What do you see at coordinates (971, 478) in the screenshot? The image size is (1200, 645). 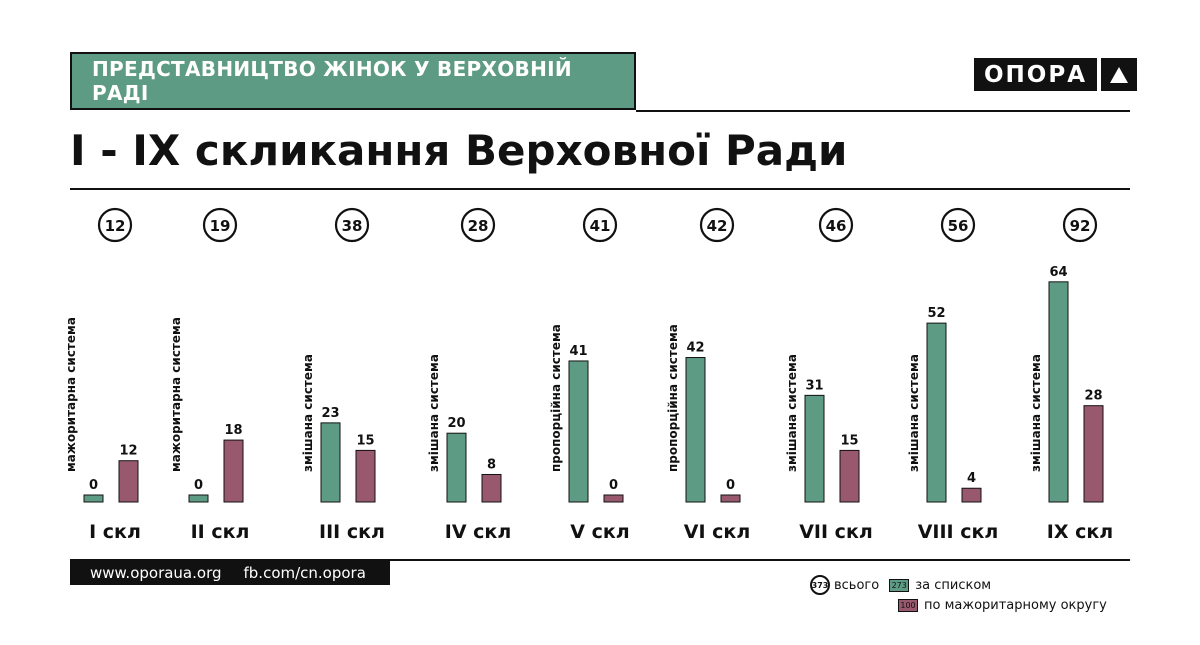 I see `bar-value-label: 4` at bounding box center [971, 478].